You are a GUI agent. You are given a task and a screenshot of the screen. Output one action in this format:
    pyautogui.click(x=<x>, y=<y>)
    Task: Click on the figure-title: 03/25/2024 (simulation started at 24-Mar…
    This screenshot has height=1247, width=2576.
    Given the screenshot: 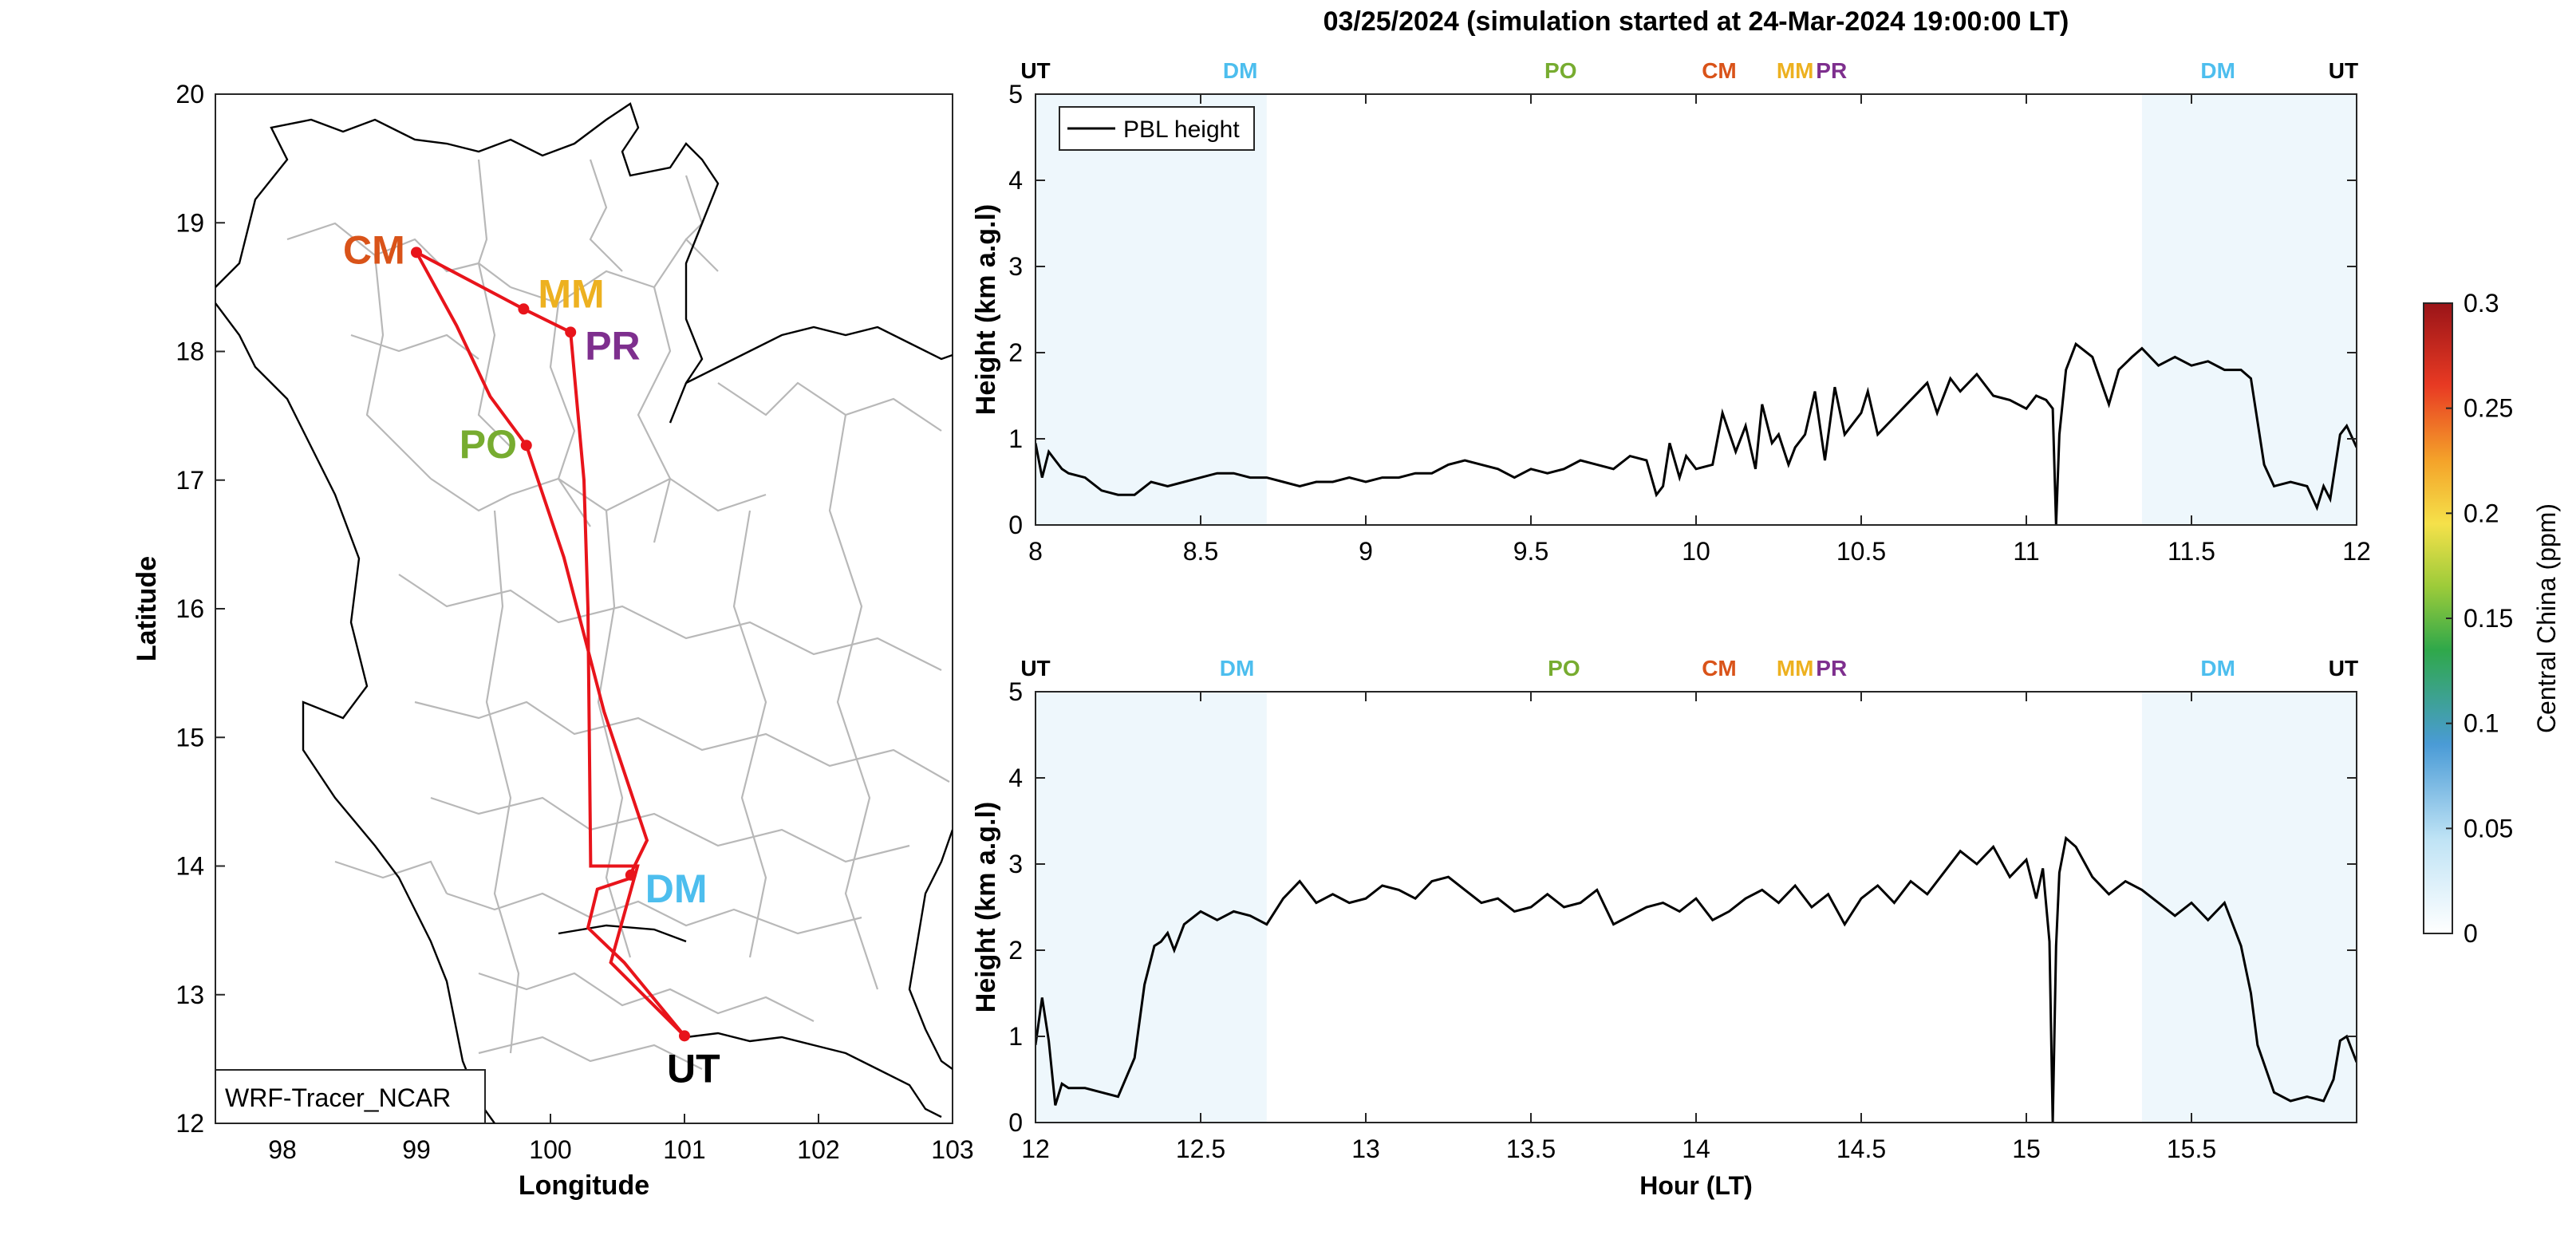 What is the action you would take?
    pyautogui.click(x=1697, y=22)
    